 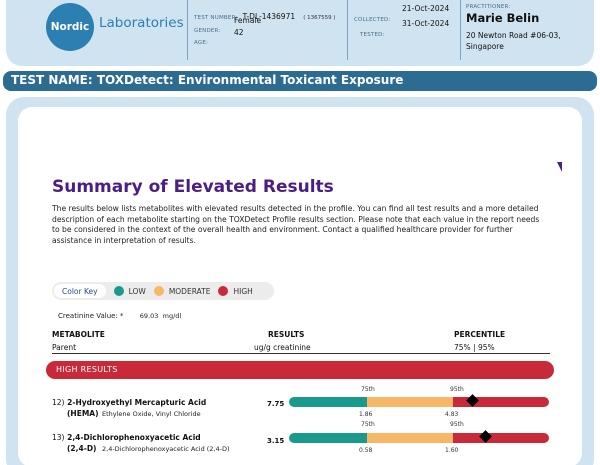 I want to click on row-p95-value: 4.83, so click(x=452, y=414).